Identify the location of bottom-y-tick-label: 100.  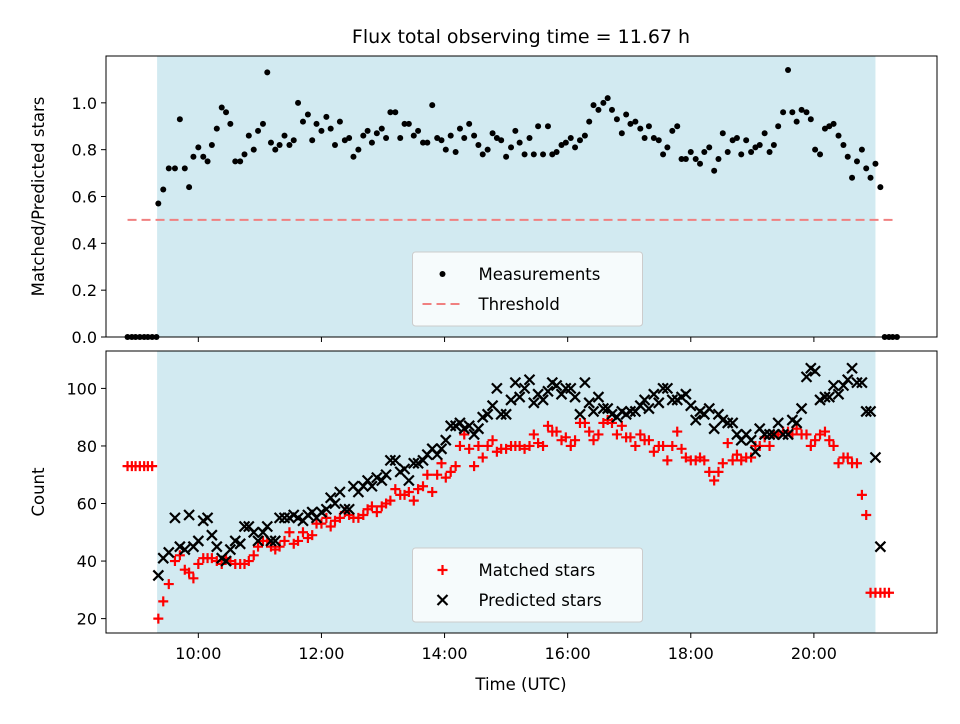
(81, 388).